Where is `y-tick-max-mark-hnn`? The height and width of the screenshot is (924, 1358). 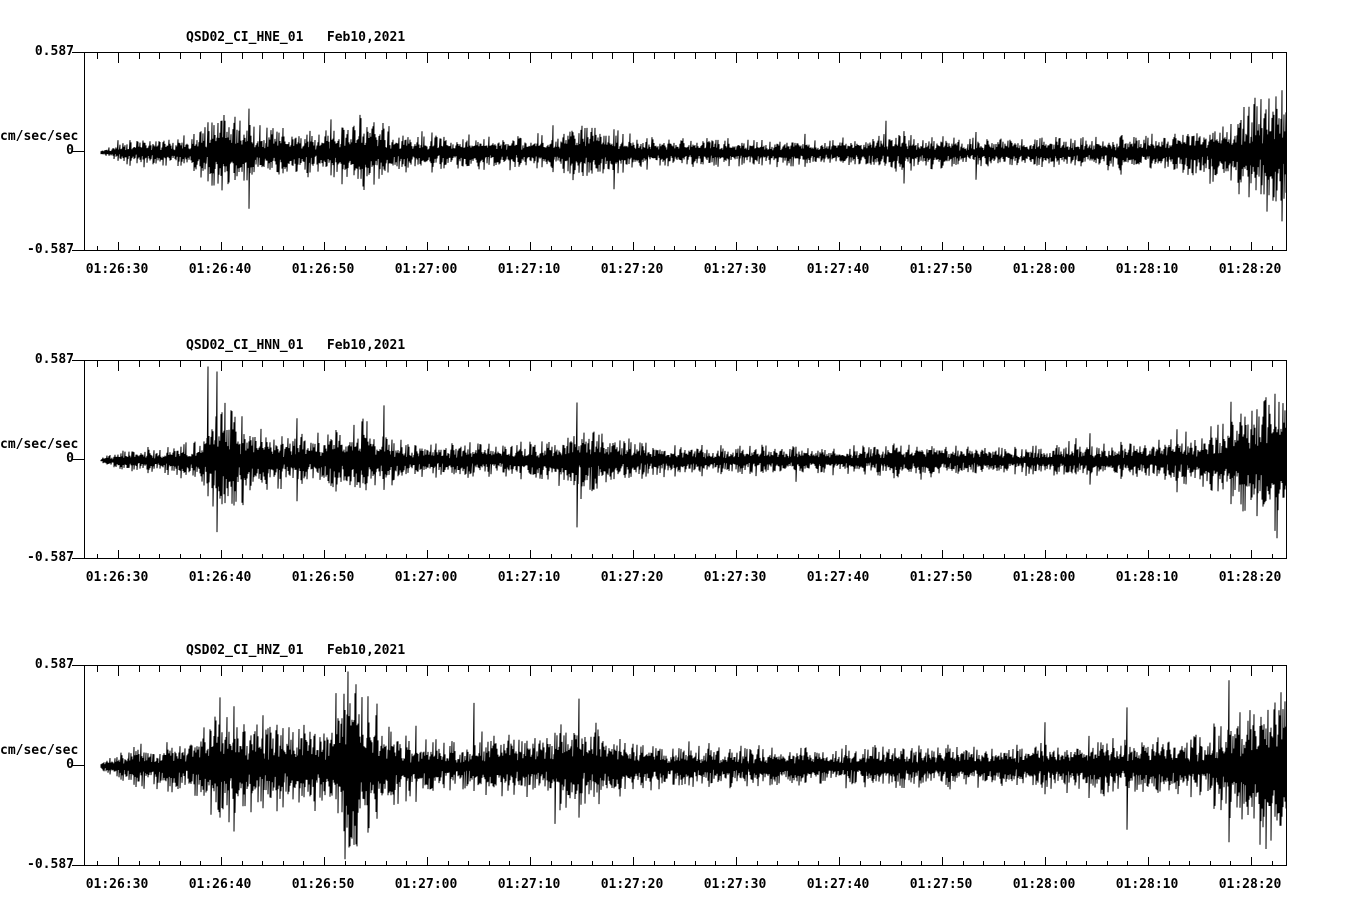 y-tick-max-mark-hnn is located at coordinates (78, 360).